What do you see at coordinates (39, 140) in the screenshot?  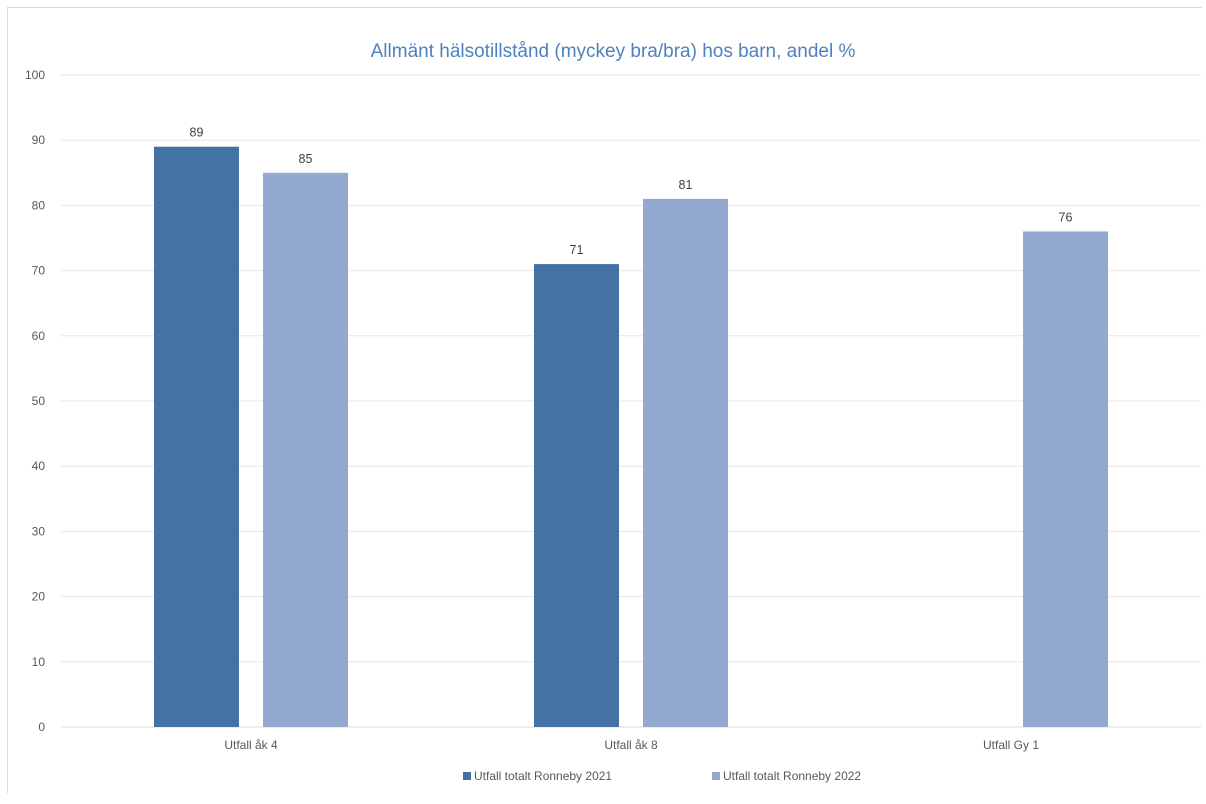 I see `y-tick-label: 90` at bounding box center [39, 140].